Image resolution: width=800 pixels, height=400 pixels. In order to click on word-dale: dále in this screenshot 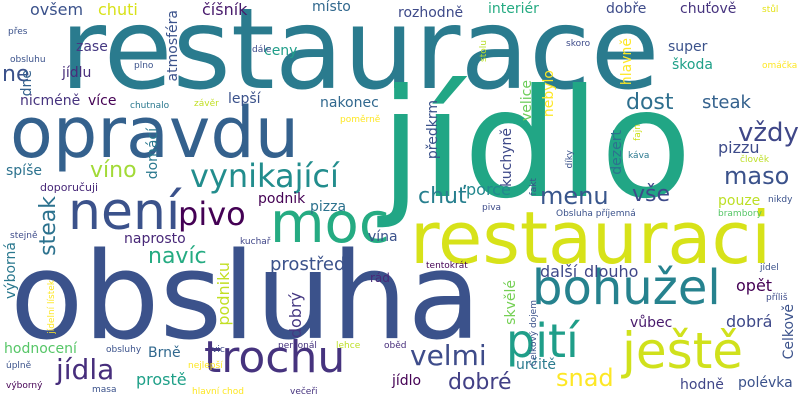, I will do `click(262, 50)`.